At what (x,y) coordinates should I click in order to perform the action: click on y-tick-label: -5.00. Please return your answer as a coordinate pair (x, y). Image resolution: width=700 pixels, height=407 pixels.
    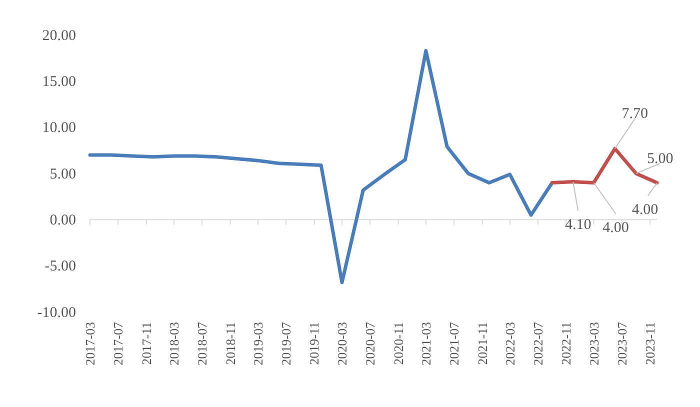
    Looking at the image, I should click on (60, 266).